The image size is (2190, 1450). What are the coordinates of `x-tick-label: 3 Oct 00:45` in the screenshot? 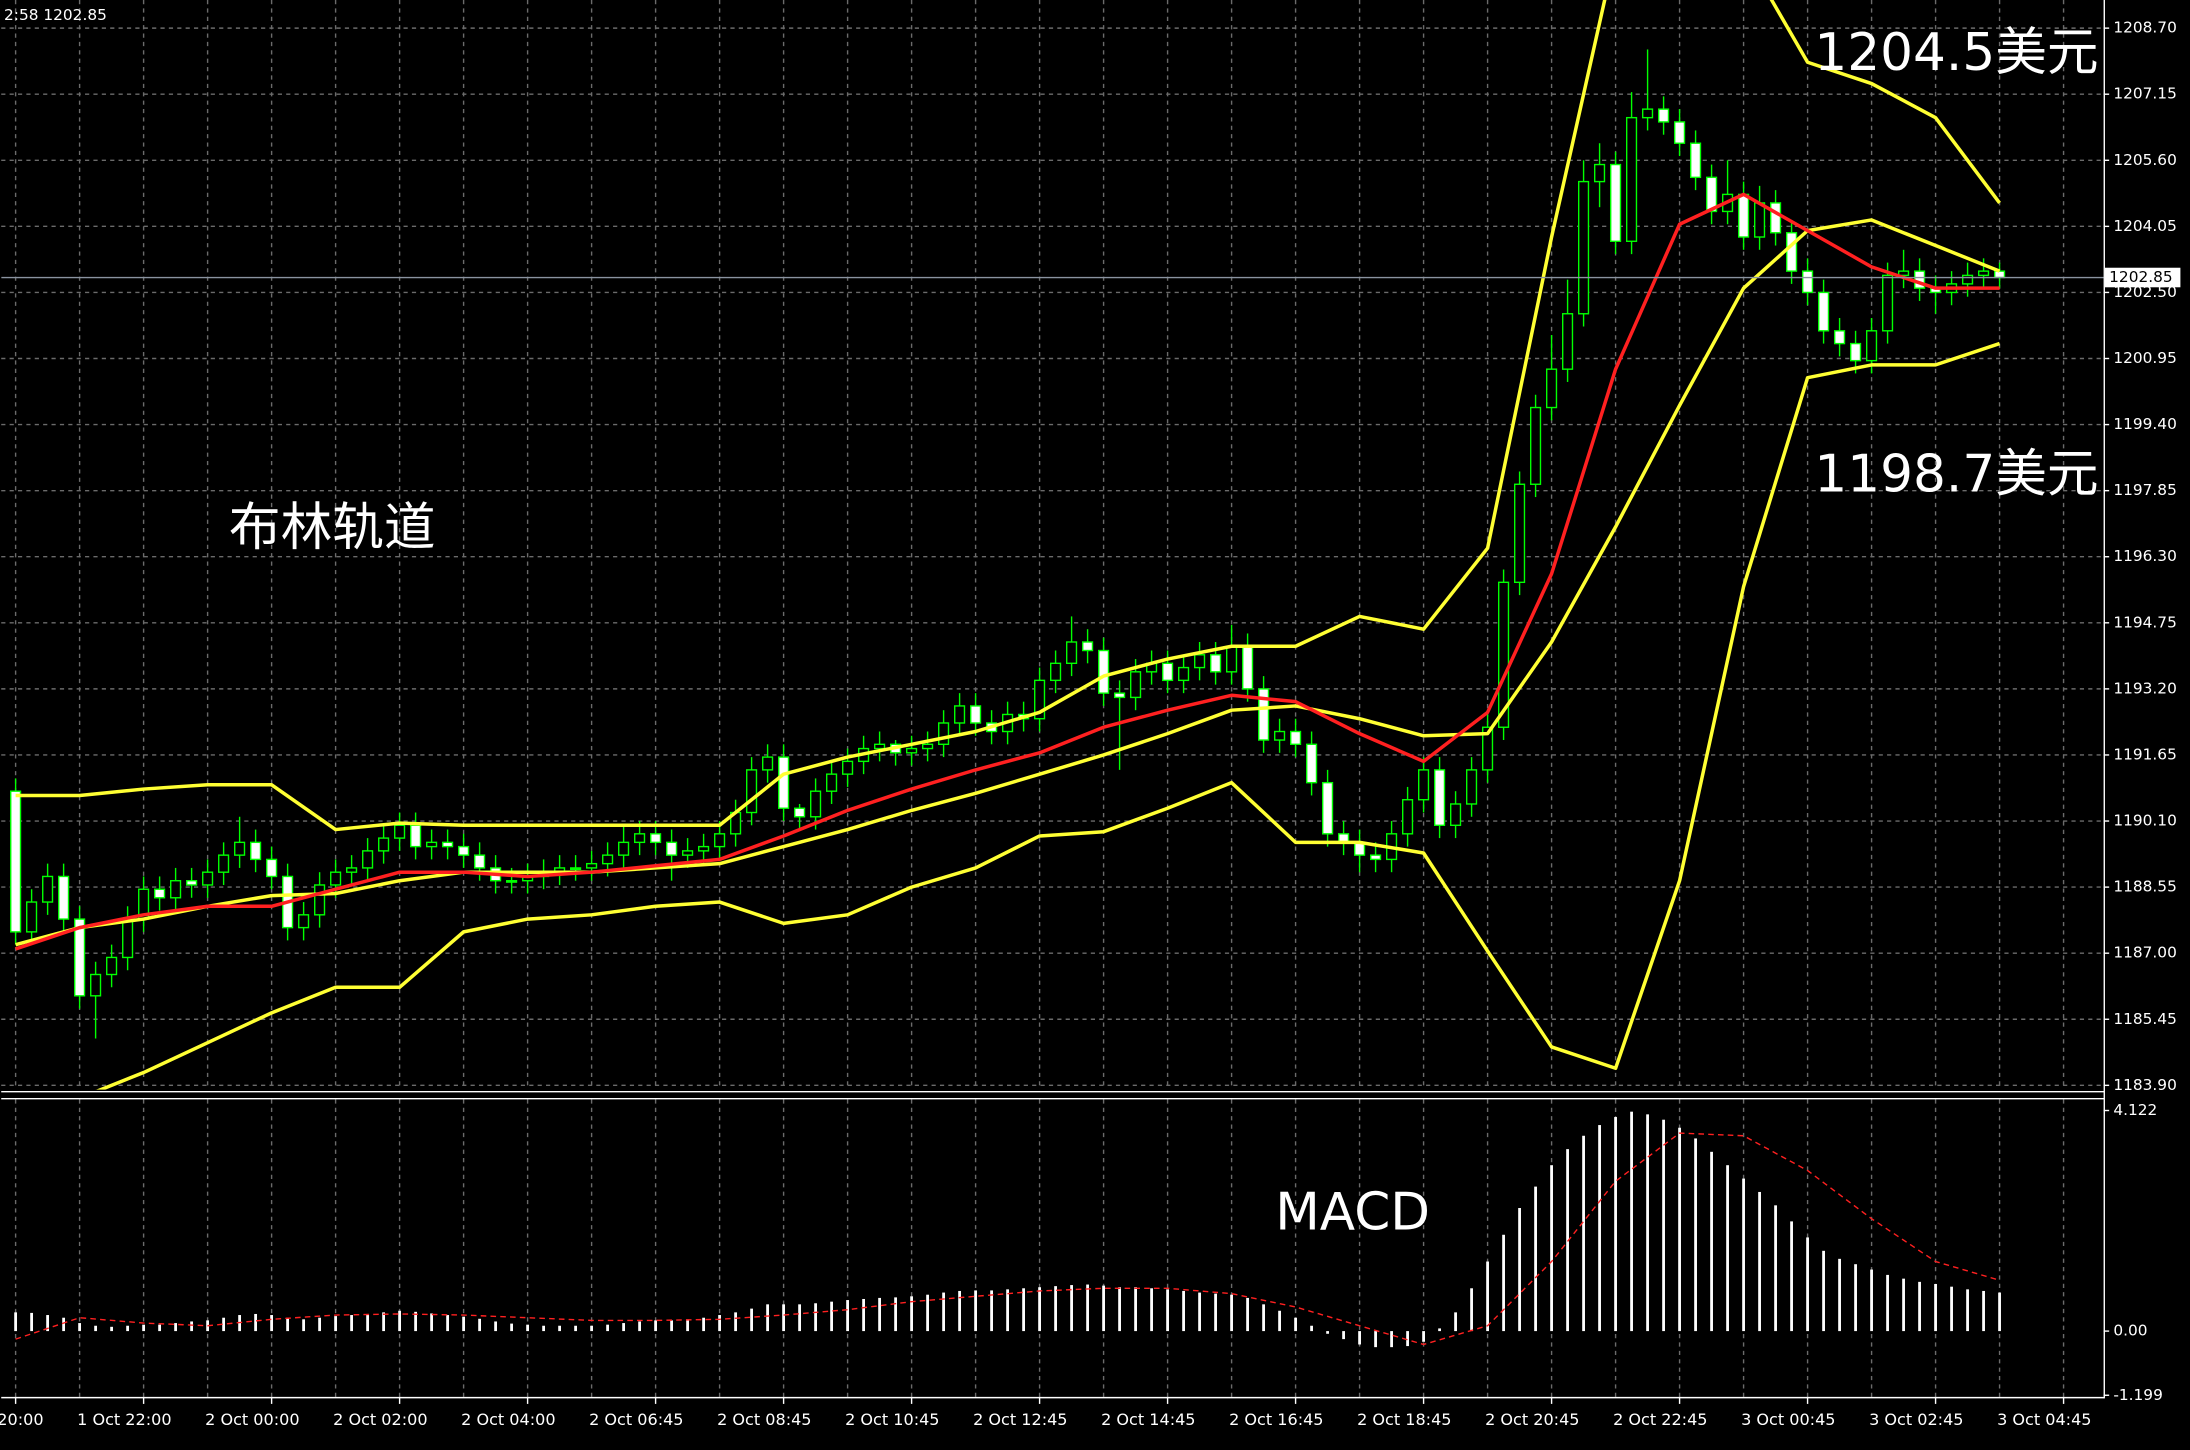 It's located at (1788, 1419).